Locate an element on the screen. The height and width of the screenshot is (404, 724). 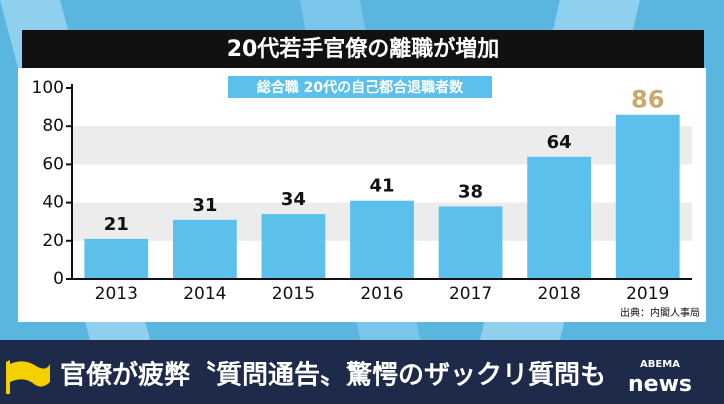
y-tick-label: 20 is located at coordinates (53, 241).